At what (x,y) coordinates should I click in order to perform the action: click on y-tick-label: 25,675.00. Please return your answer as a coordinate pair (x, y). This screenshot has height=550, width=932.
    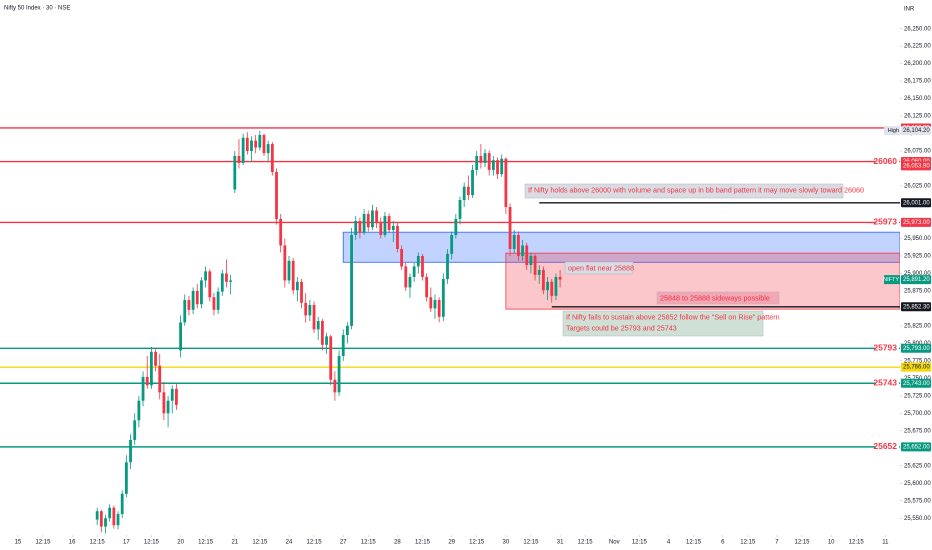
    Looking at the image, I should click on (917, 431).